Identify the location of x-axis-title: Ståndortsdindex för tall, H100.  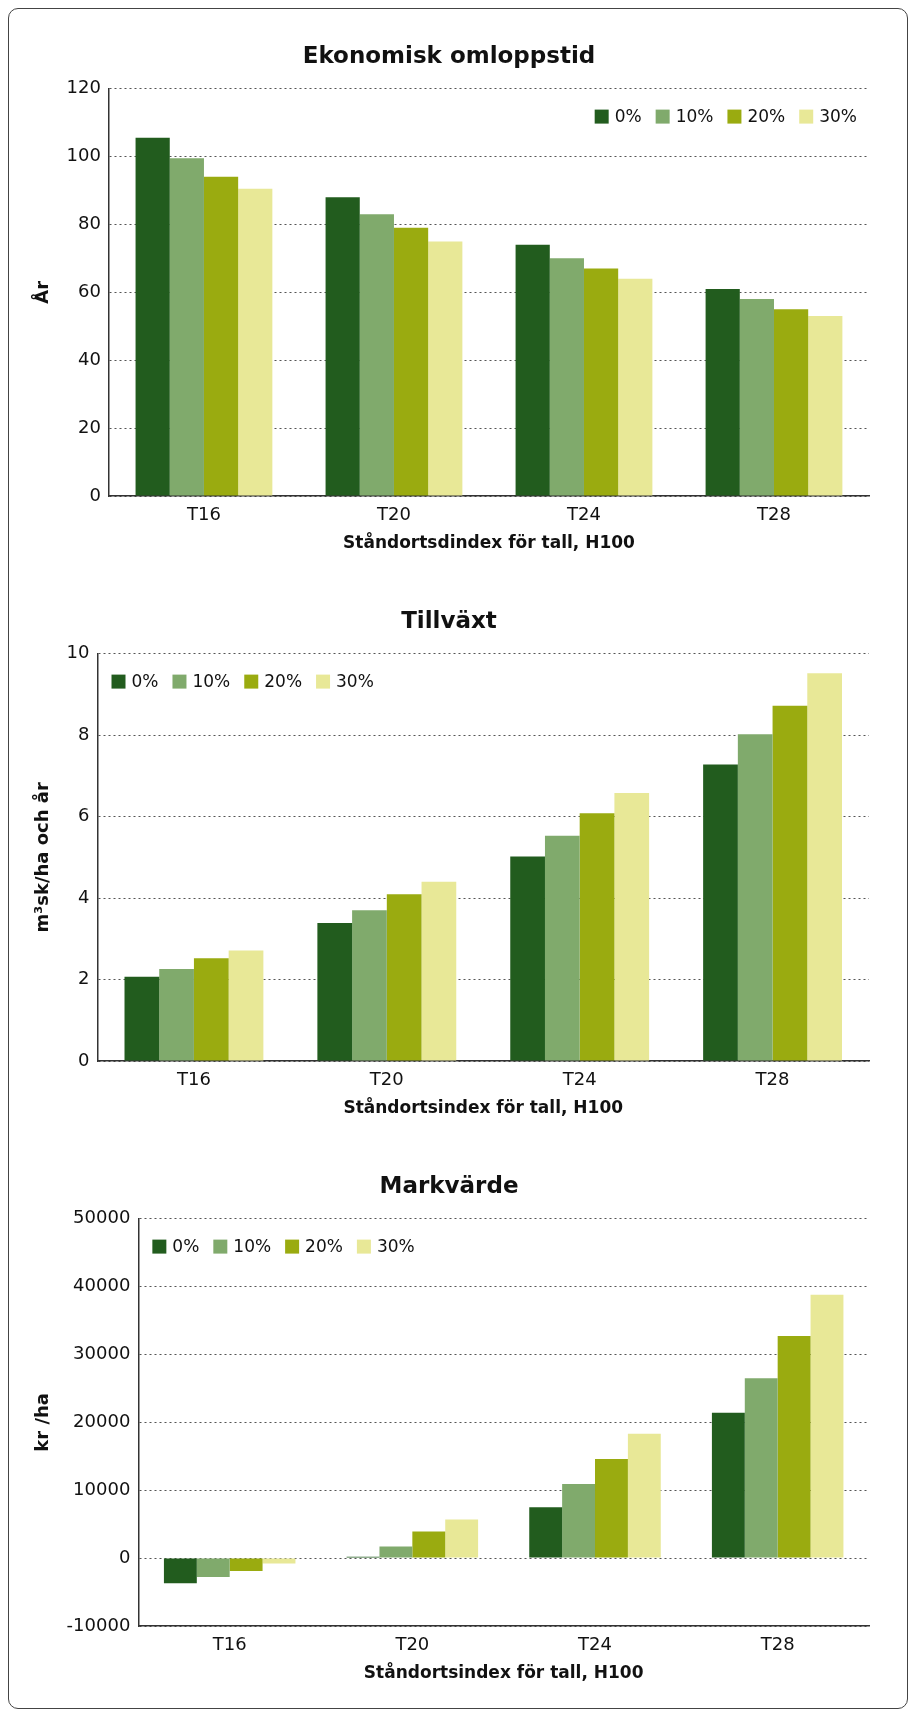
(489, 542).